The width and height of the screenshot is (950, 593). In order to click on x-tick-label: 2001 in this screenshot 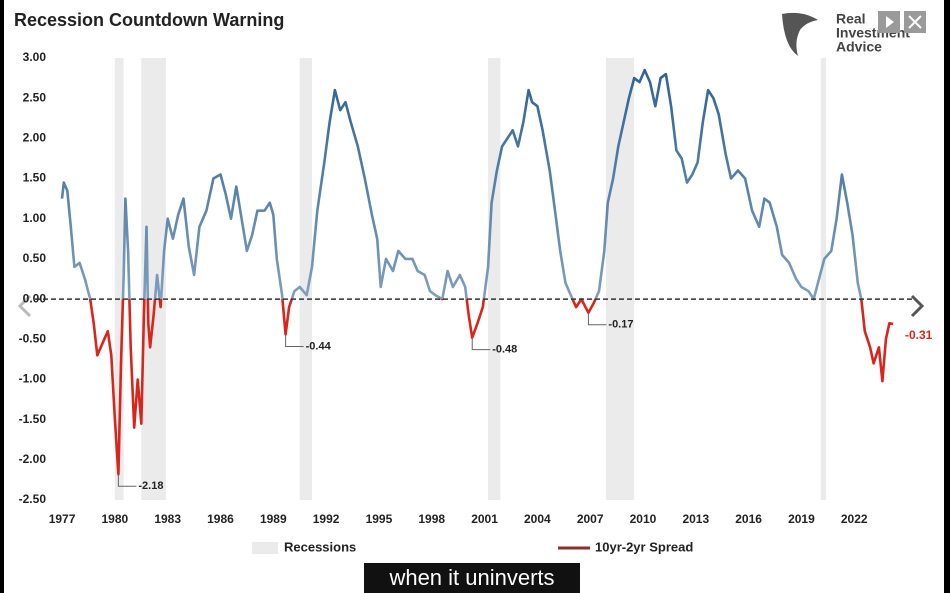, I will do `click(484, 519)`.